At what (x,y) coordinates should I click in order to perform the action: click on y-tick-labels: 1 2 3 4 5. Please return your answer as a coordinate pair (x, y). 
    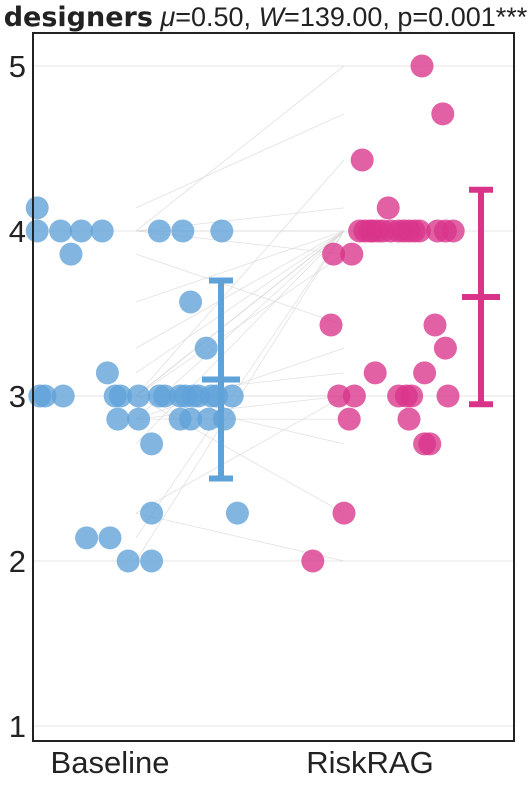
    Looking at the image, I should click on (17, 396).